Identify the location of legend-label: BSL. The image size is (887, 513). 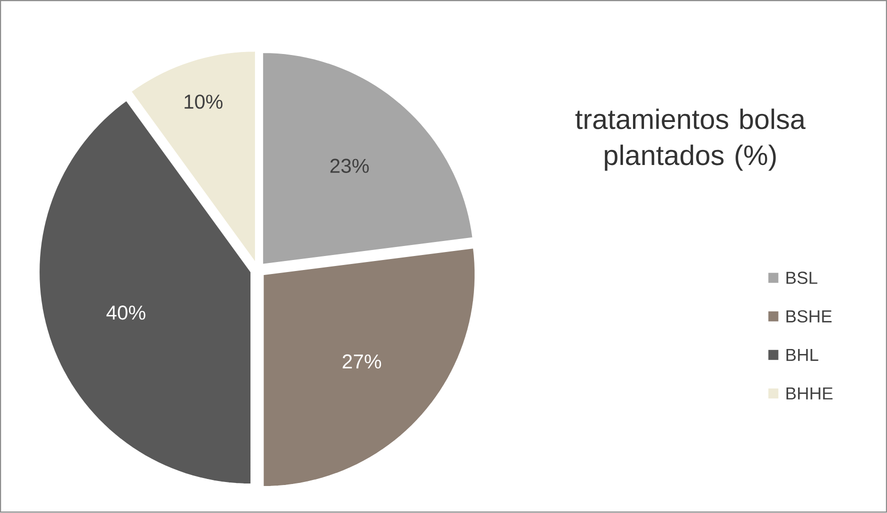
(802, 278).